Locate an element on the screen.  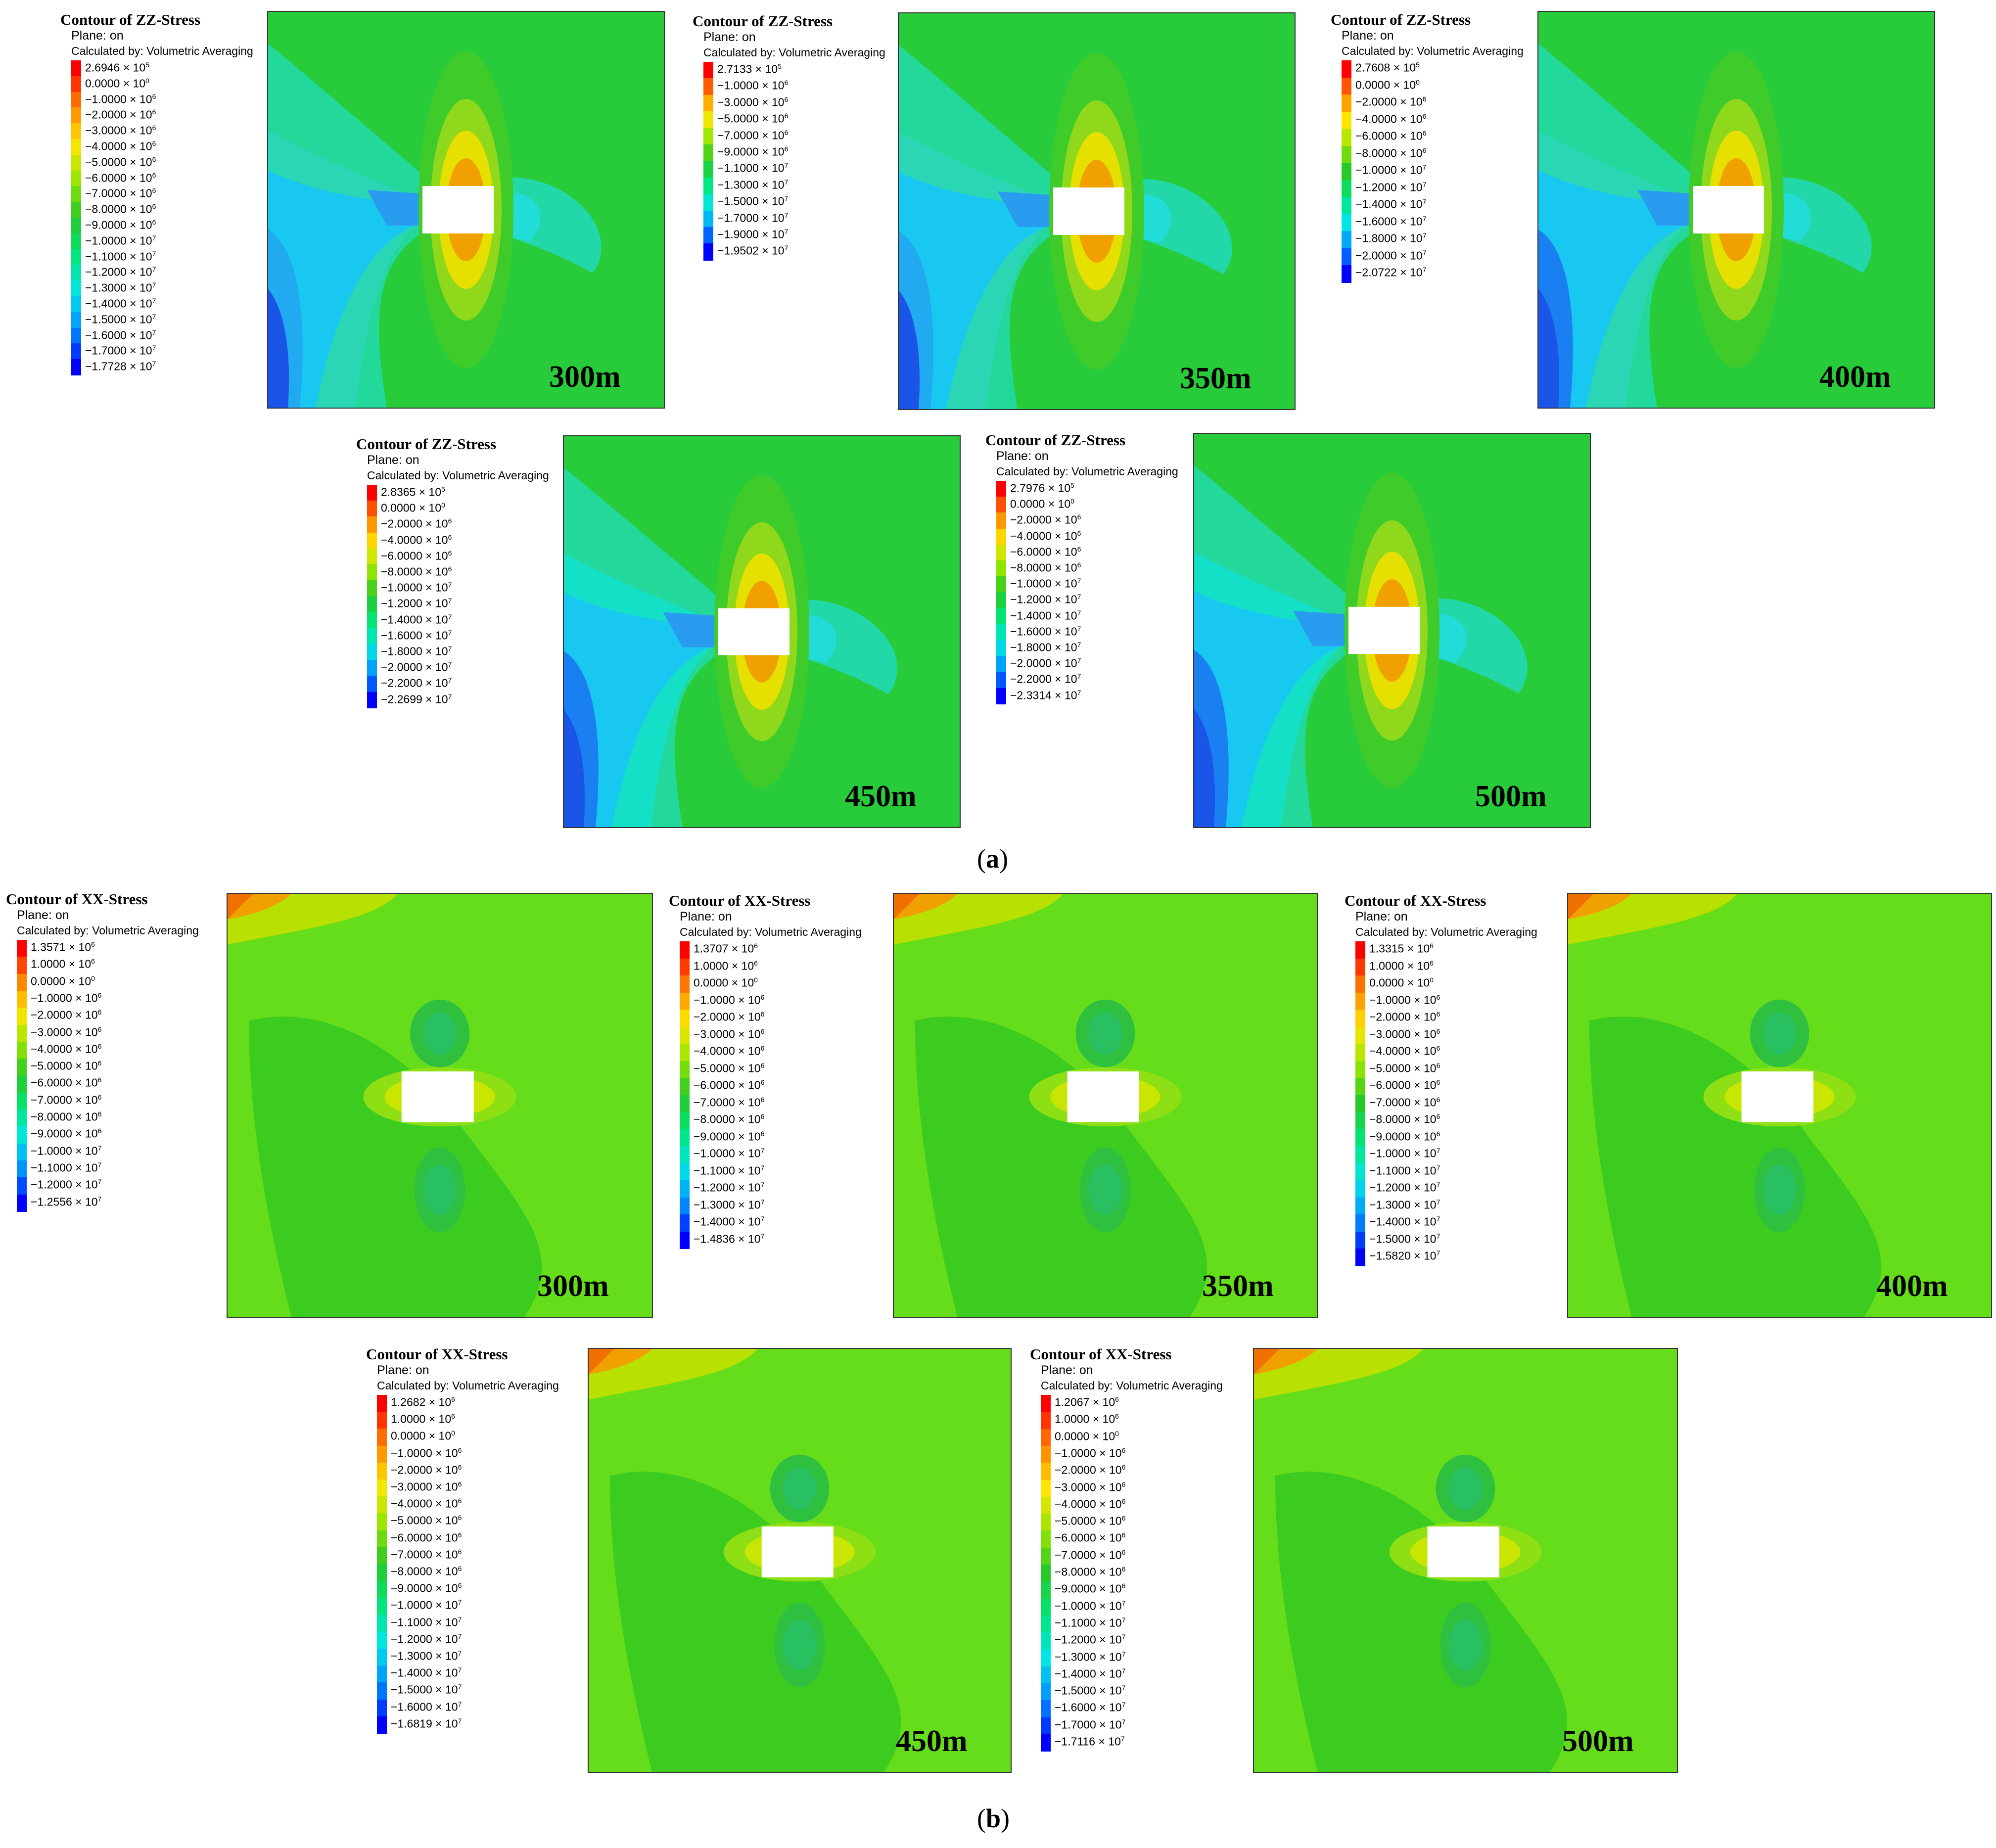
zz-legend-plane-1: Plane: on is located at coordinates (729, 37).